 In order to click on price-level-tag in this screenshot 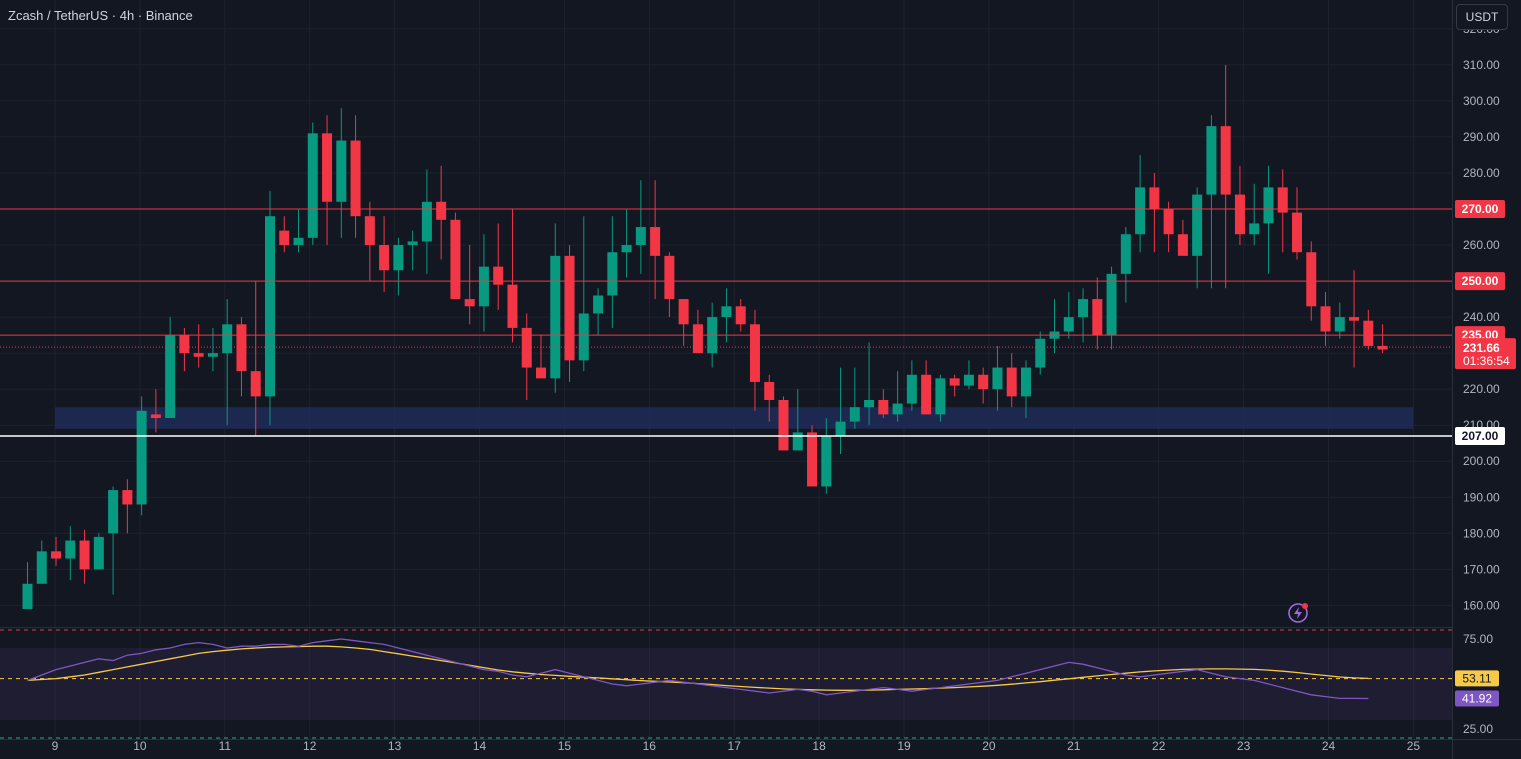, I will do `click(1480, 436)`.